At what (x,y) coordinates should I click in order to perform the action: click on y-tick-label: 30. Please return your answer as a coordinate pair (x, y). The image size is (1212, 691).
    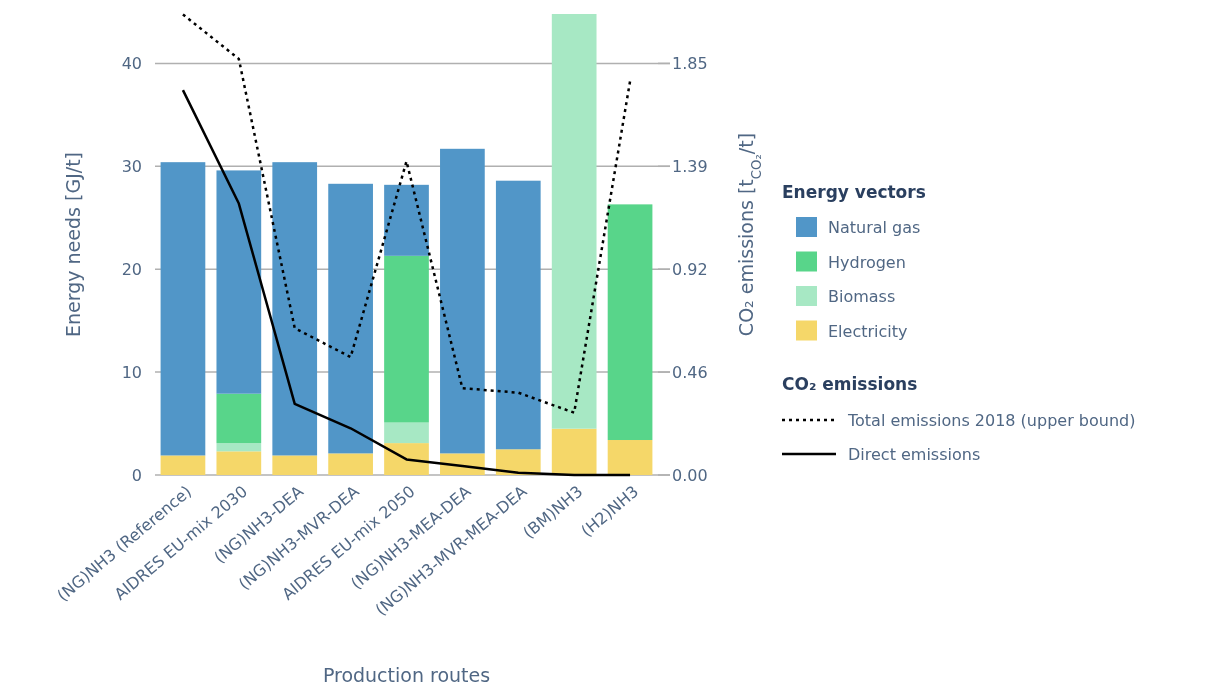
    Looking at the image, I should click on (131, 166).